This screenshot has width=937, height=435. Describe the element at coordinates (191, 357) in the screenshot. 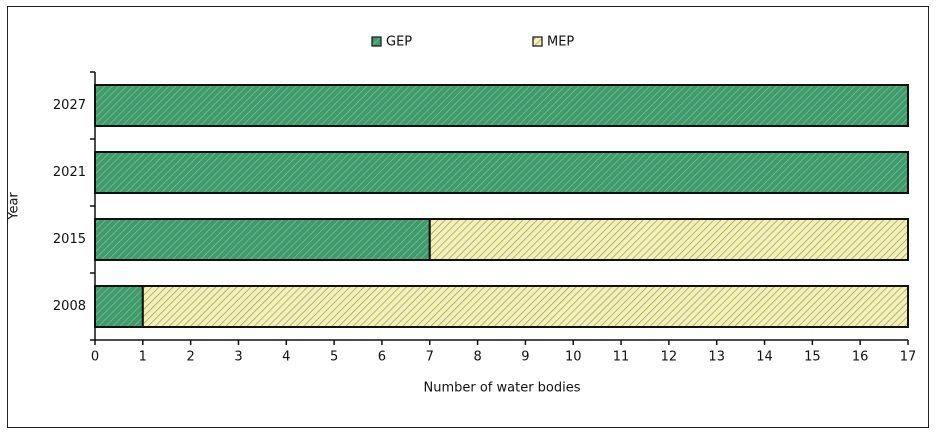

I see `x-tick-label: 2` at that location.